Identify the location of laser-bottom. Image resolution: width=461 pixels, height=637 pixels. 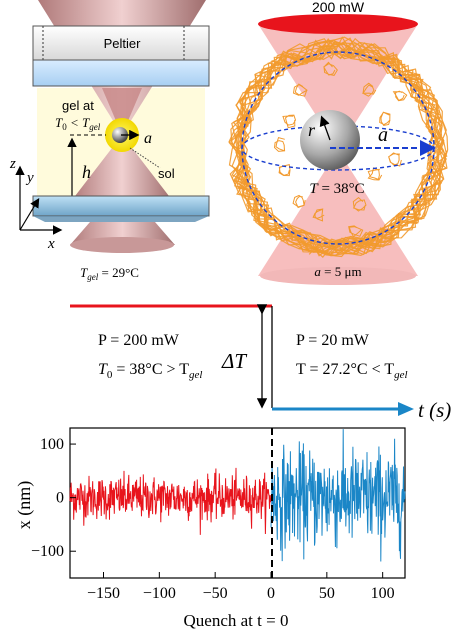
(338, 276).